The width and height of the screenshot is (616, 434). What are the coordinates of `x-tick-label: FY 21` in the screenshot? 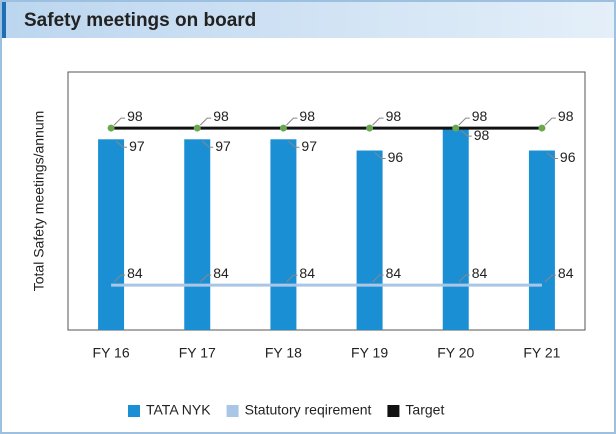 It's located at (541, 353).